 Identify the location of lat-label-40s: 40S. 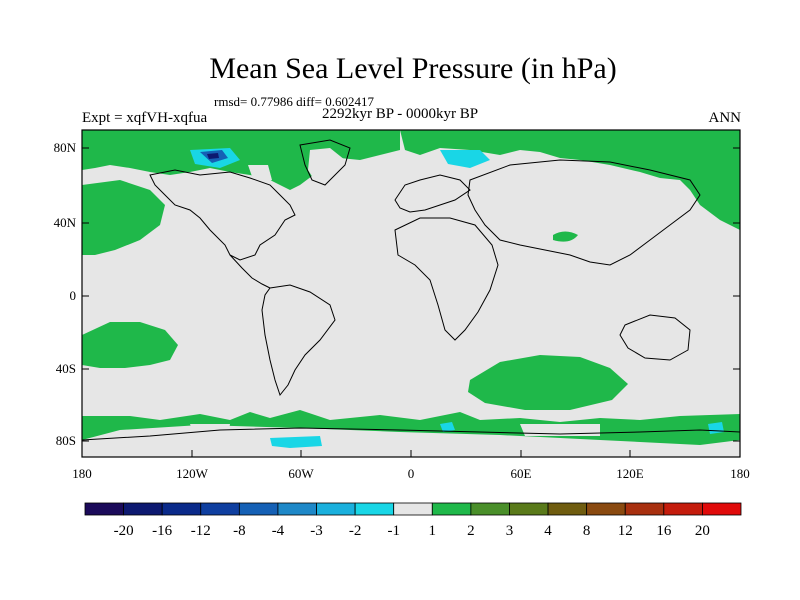
(66, 368).